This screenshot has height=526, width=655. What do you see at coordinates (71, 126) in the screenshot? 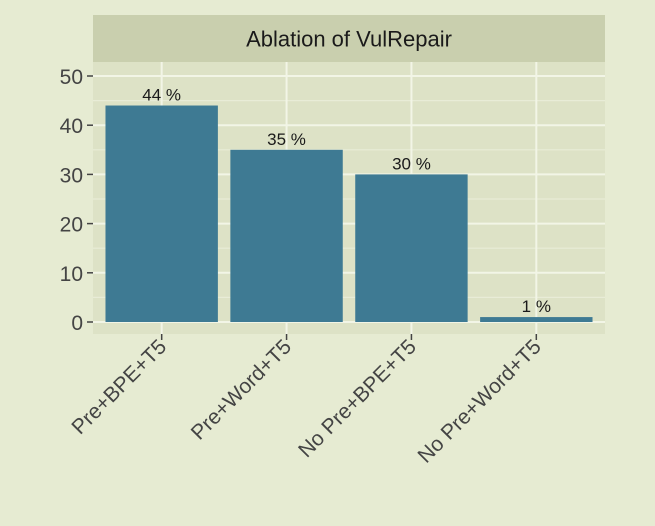
I see `y-tick-label: 40` at bounding box center [71, 126].